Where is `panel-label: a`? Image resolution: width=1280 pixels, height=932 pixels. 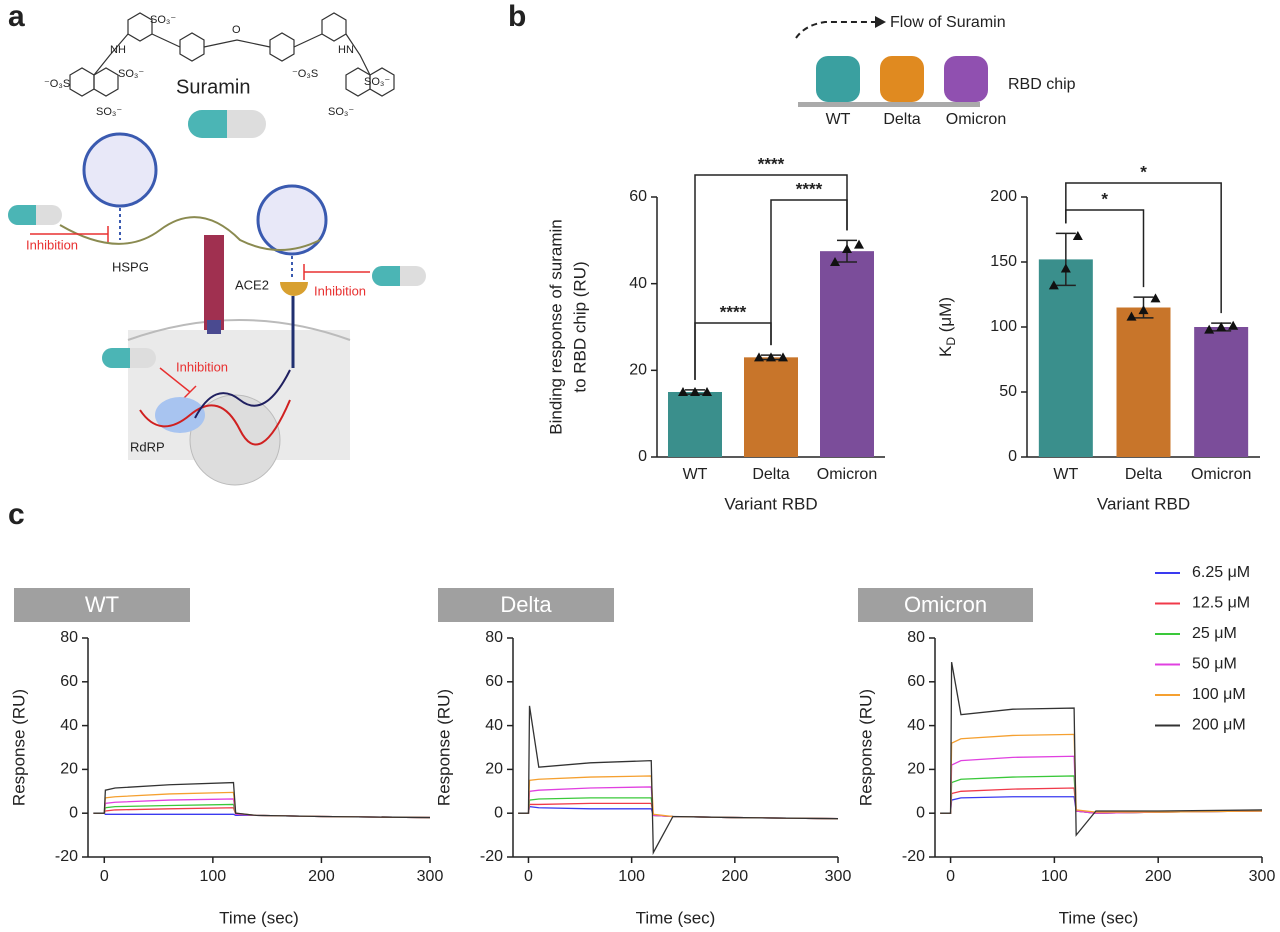
panel-label: a is located at coordinates (16, 16).